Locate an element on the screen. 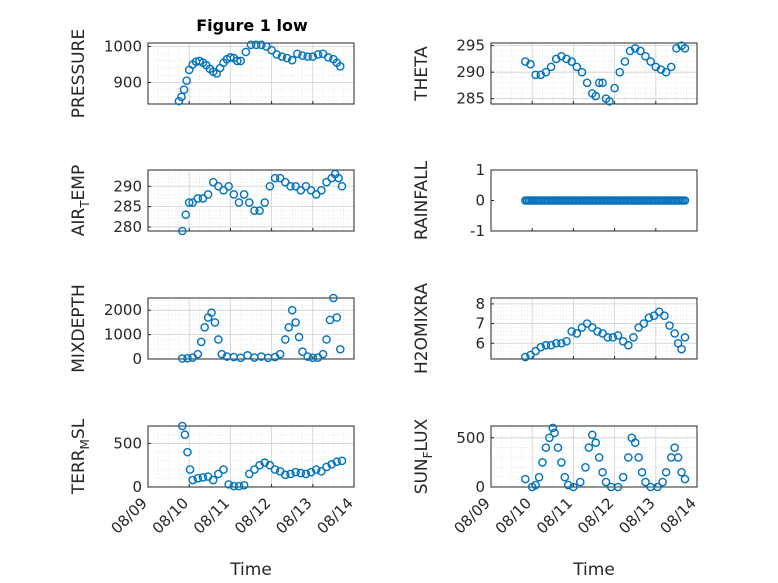 This screenshot has width=778, height=583. subplot-rainfall: -1 0 1 RAINFALL is located at coordinates (555, 200).